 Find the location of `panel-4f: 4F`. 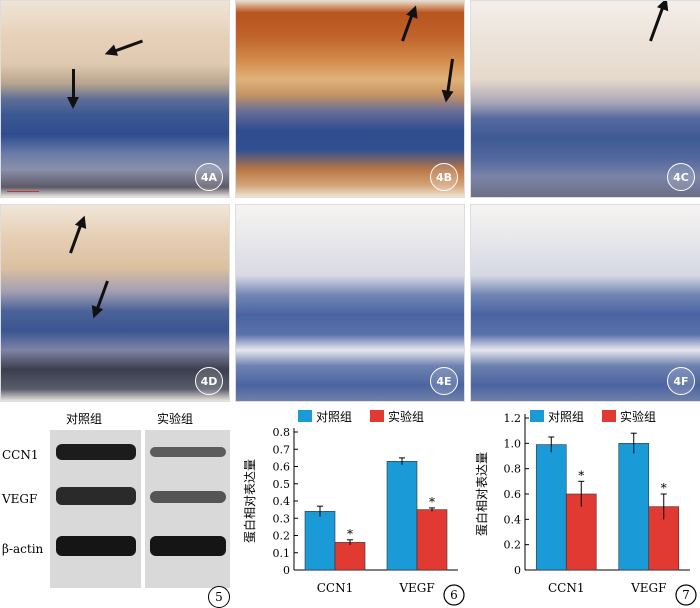

panel-4f: 4F is located at coordinates (585, 303).